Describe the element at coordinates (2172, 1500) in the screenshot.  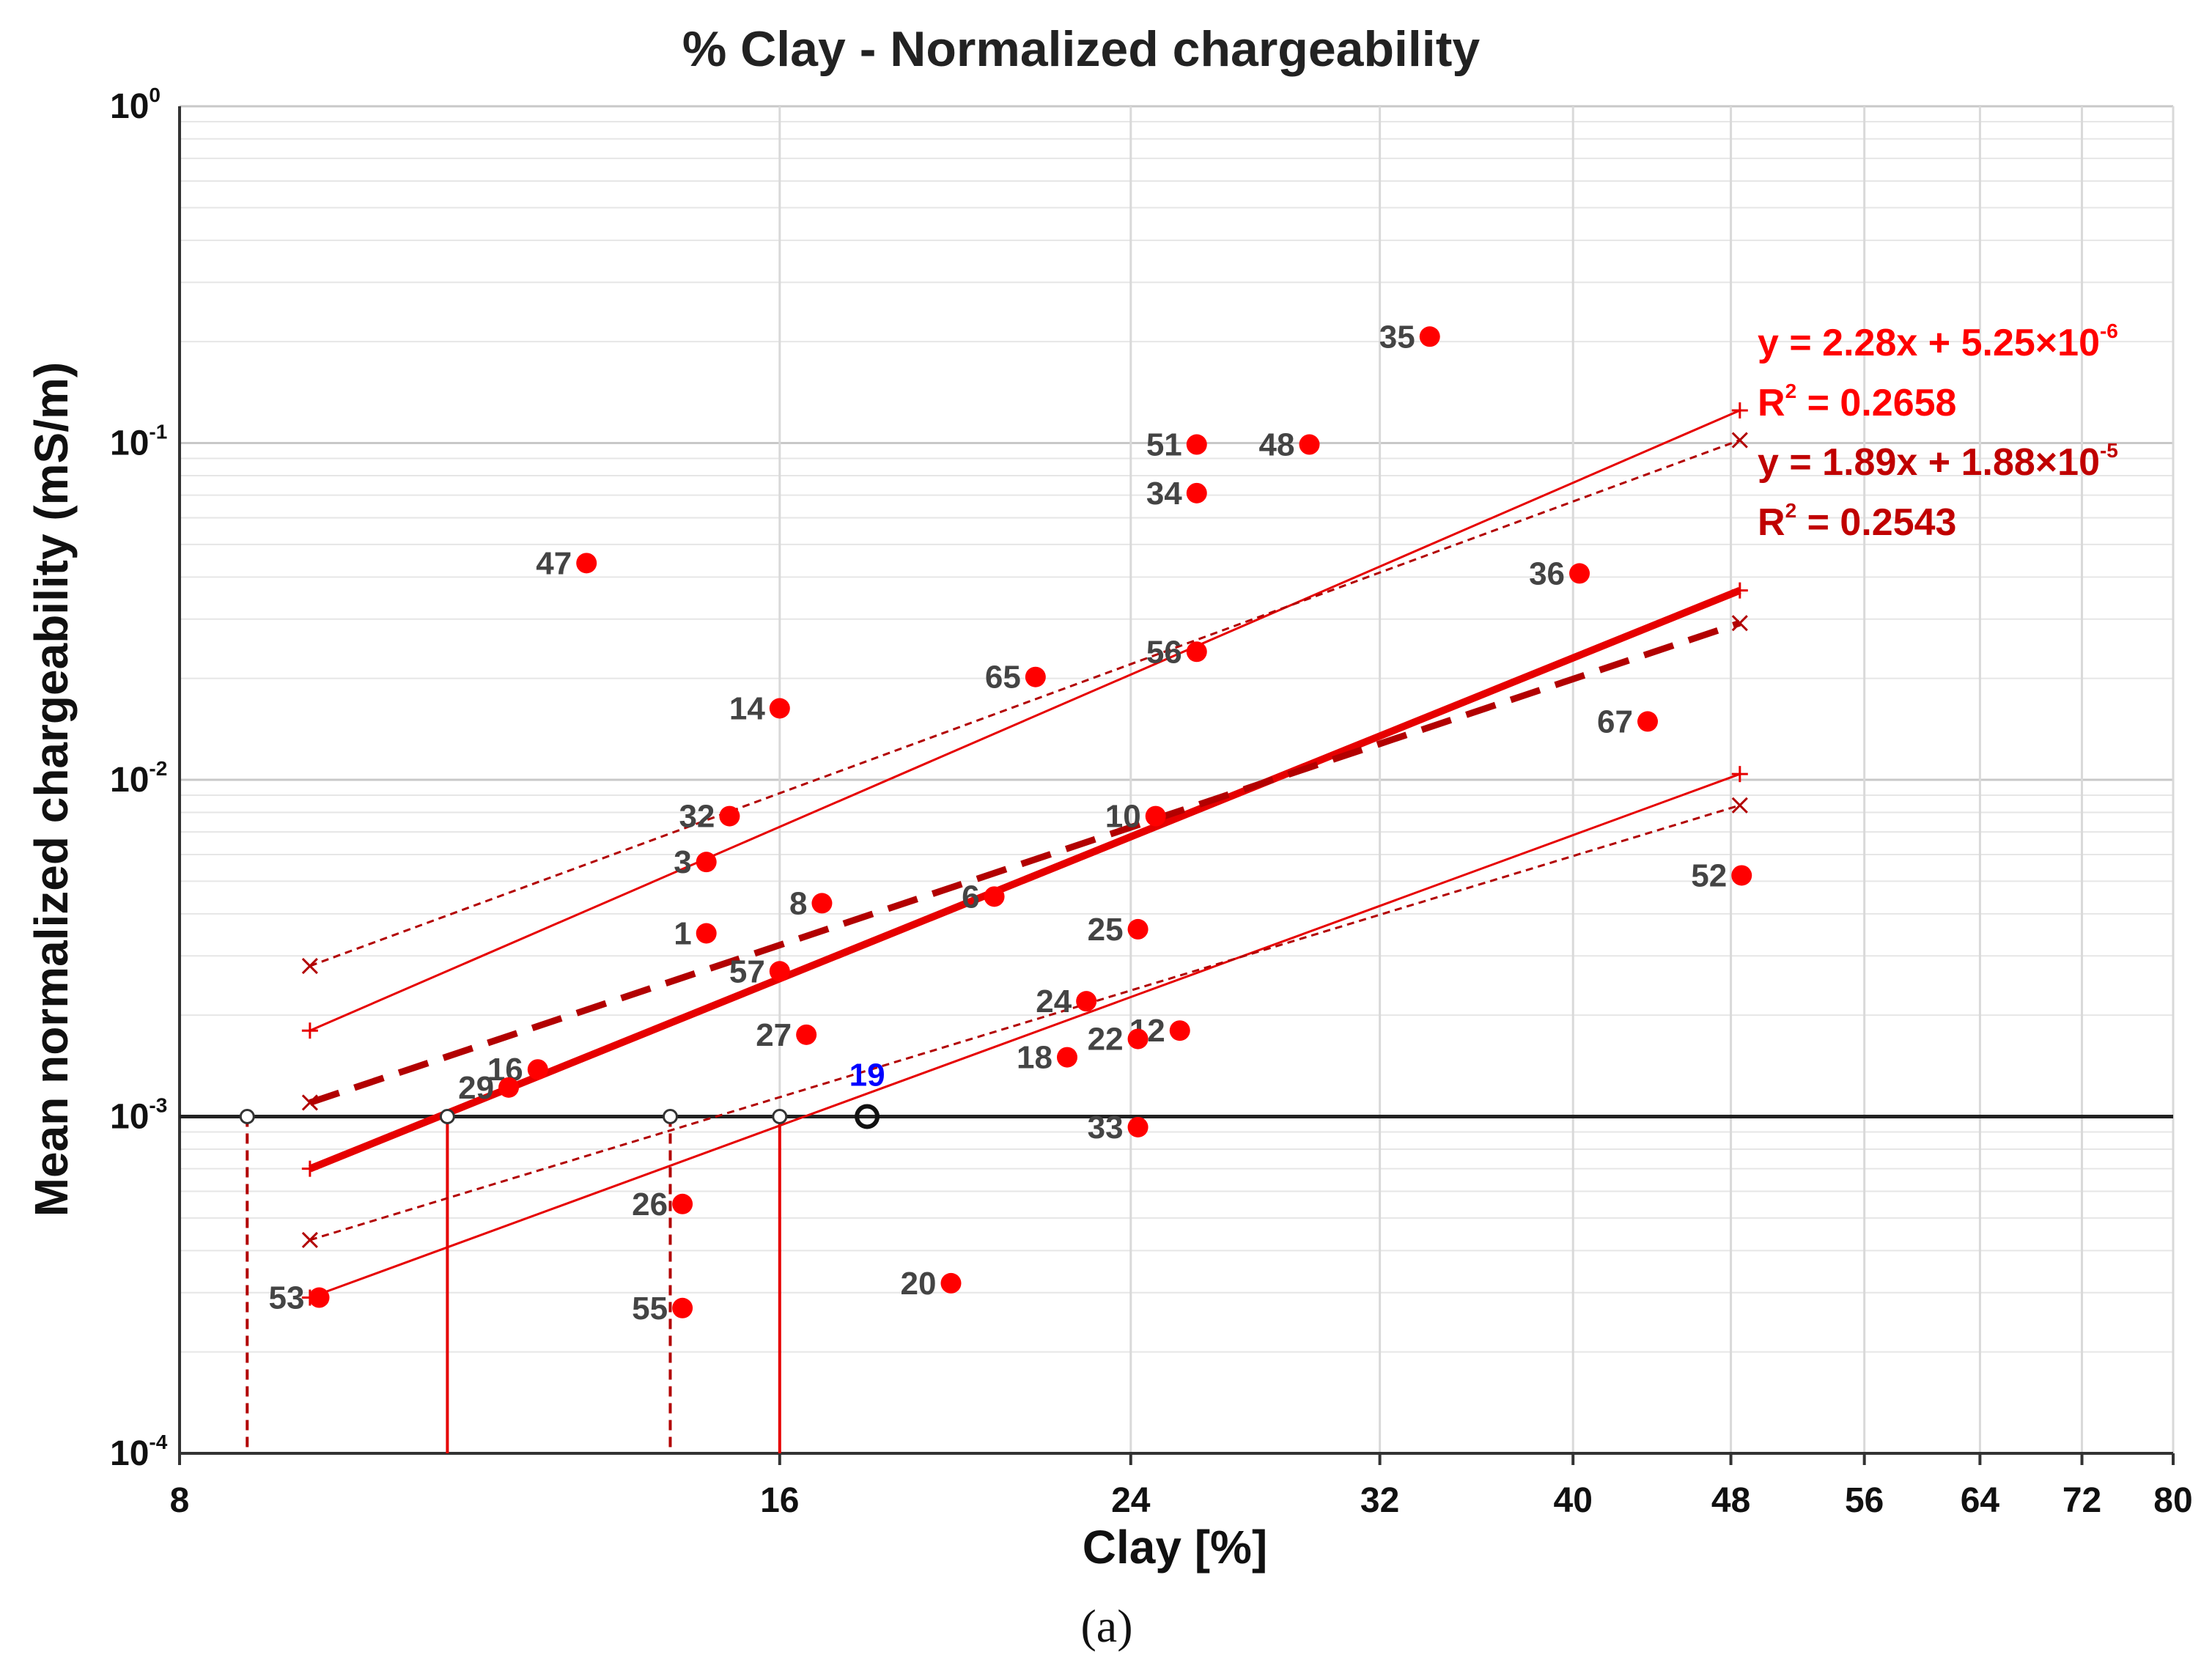
I see `x-tick-label: 80` at that location.